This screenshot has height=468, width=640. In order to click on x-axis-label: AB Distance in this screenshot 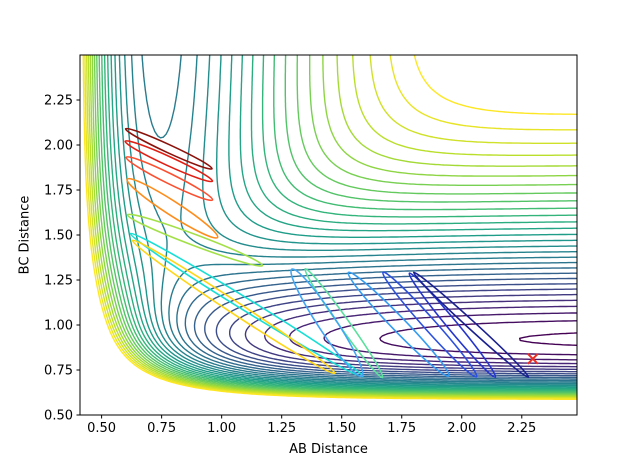, I will do `click(328, 449)`.